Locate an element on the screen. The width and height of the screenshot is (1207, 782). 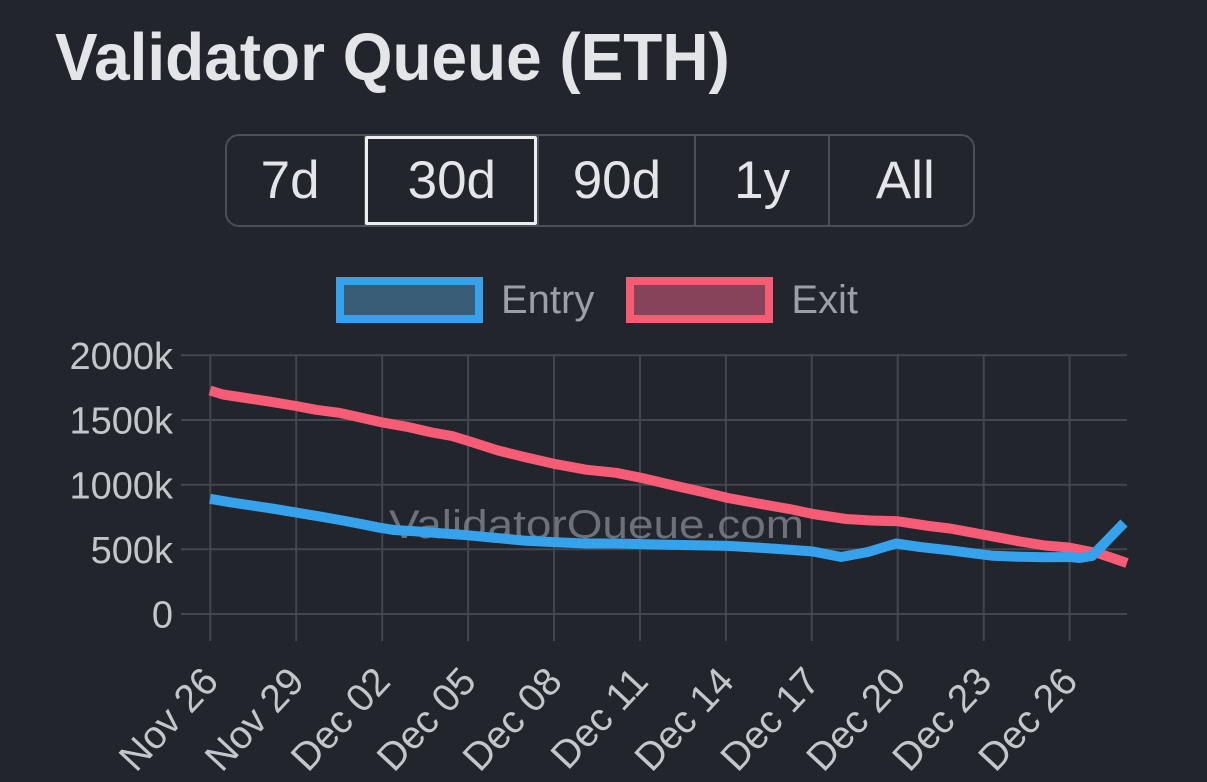
svg-text: 2000k is located at coordinates (121, 357).